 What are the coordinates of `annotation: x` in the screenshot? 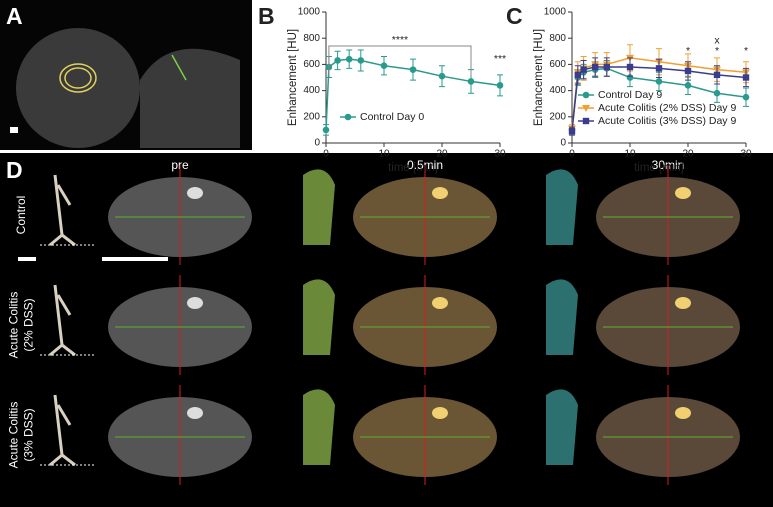 It's located at (717, 41).